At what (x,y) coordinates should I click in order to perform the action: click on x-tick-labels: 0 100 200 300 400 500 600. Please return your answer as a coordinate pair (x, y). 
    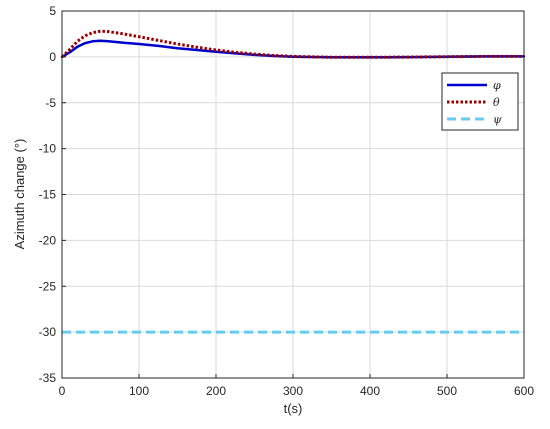
    Looking at the image, I should click on (297, 391).